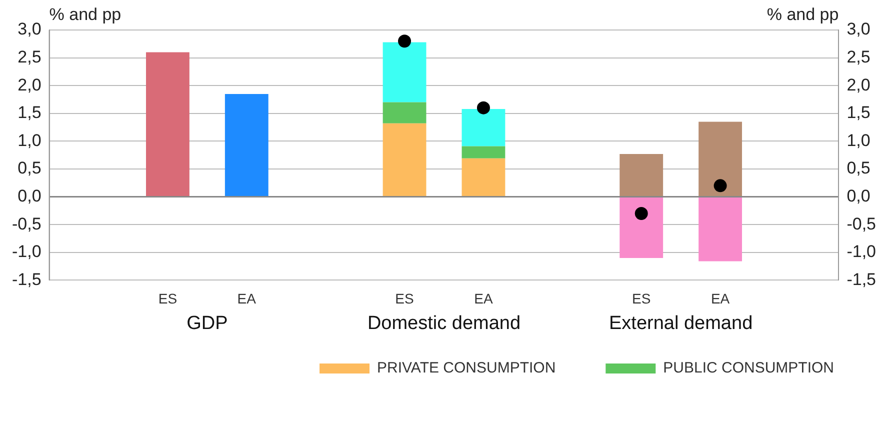 This screenshot has height=431, width=888. I want to click on y-tick-label: 2,0, so click(30, 84).